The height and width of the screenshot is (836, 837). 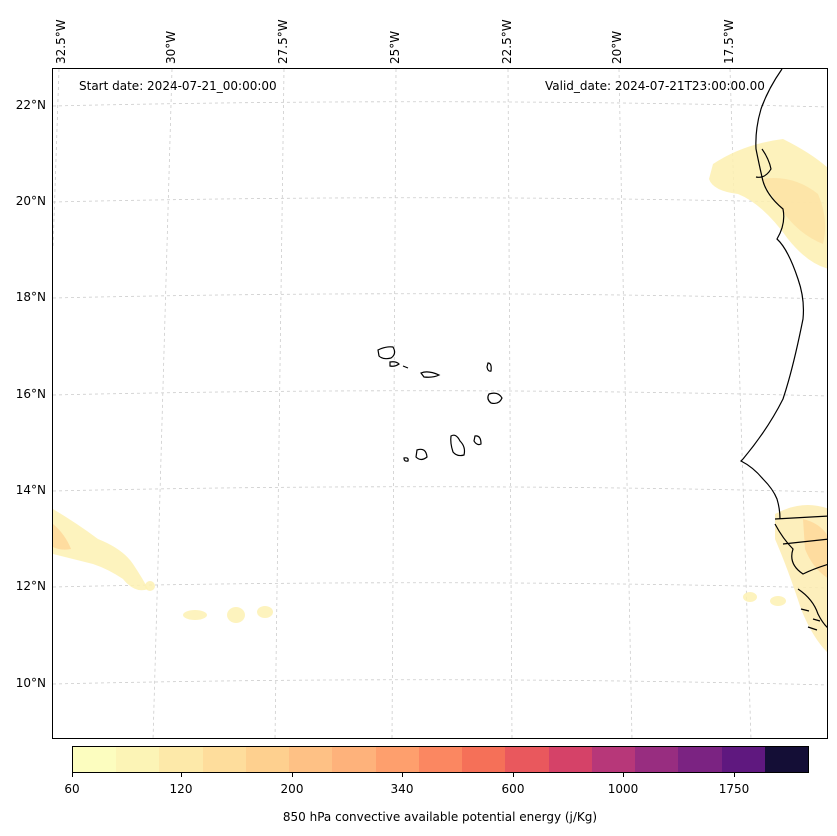 I want to click on lon-label-25w: 25°W, so click(x=395, y=47).